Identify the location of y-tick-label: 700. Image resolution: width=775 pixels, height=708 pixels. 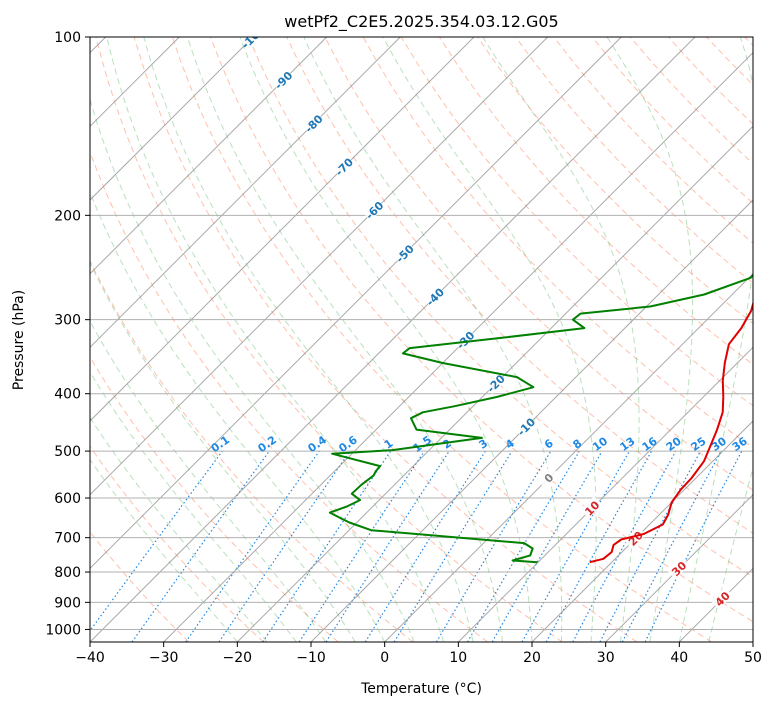
(67, 539).